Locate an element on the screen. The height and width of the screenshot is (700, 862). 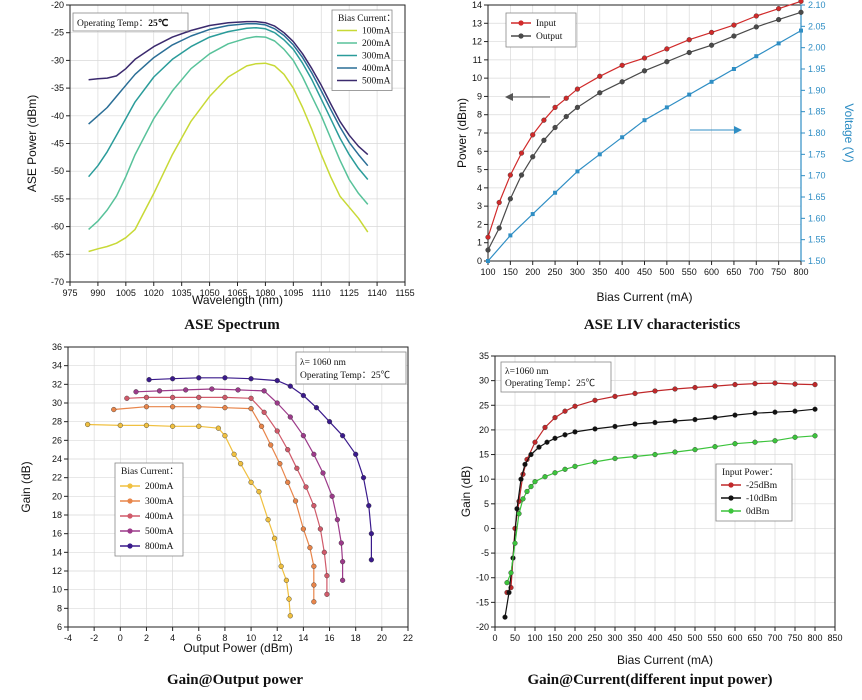
left-arrow-head-icon is located at coordinates (509, 97).